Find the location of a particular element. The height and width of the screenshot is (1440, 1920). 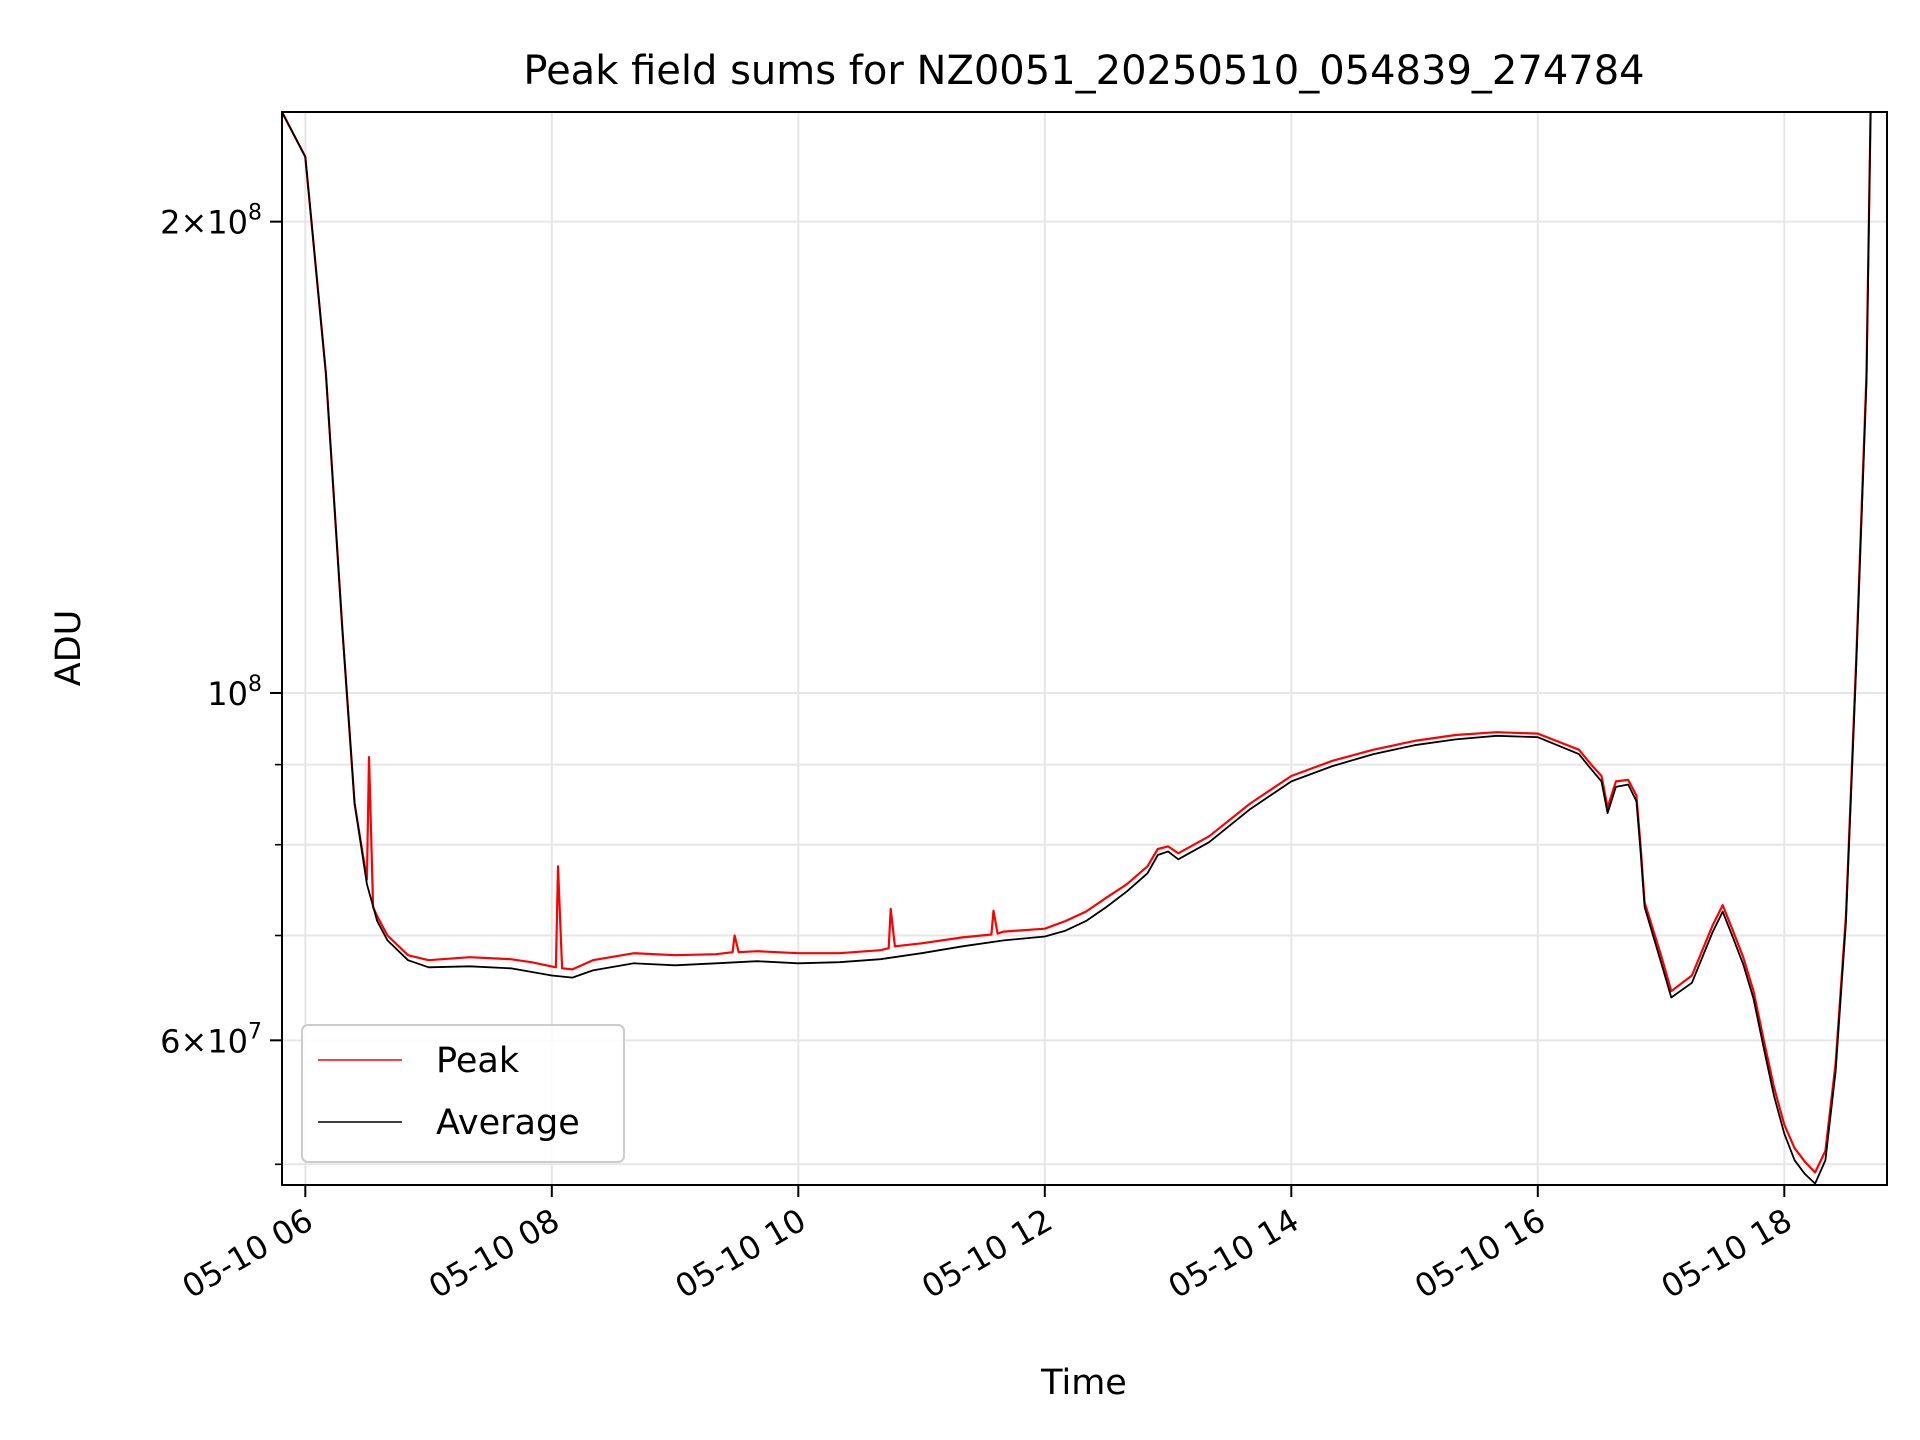

y-tick-label: 2×108 is located at coordinates (211, 221).